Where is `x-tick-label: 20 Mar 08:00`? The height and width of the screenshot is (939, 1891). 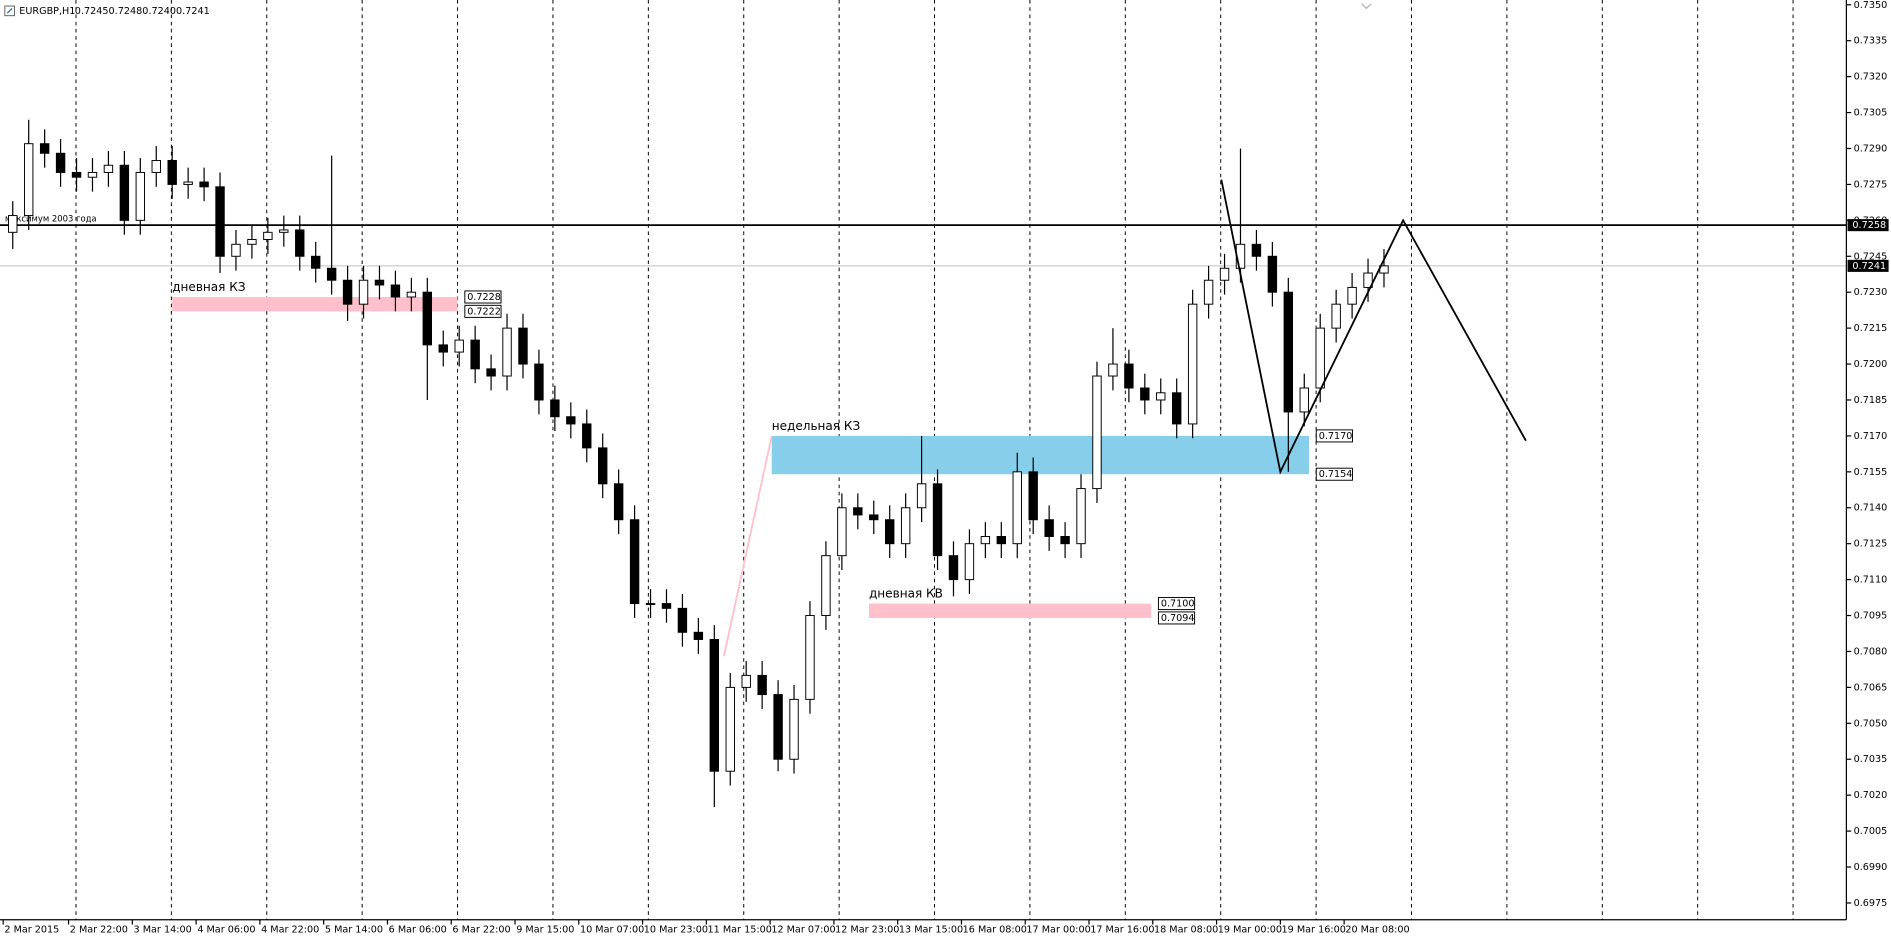 x-tick-label: 20 Mar 08:00 is located at coordinates (1377, 929).